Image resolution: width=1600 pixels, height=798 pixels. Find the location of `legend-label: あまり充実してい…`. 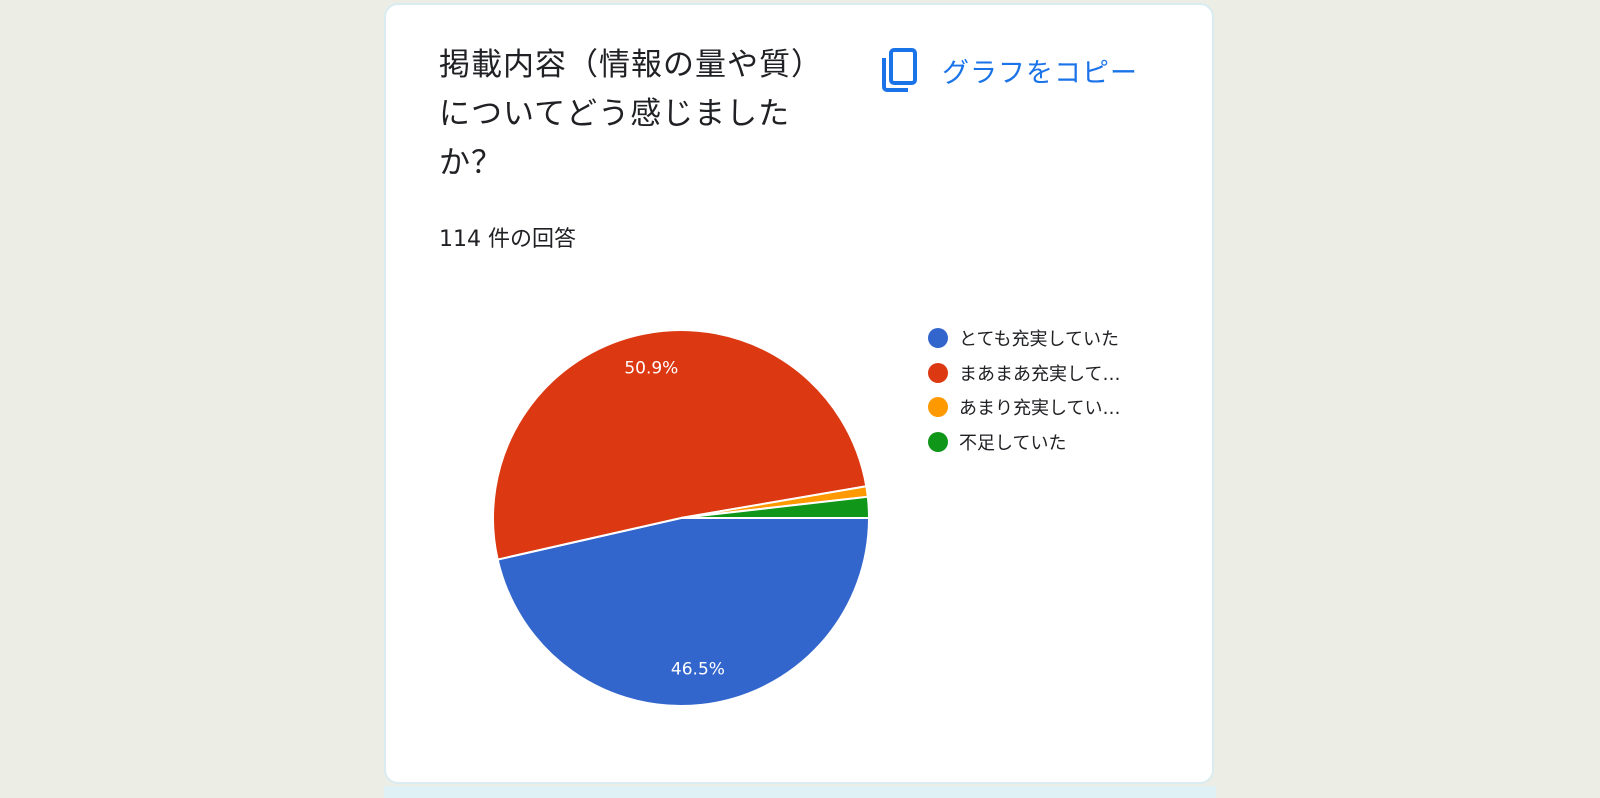

legend-label: あまり充実してい… is located at coordinates (1040, 409).